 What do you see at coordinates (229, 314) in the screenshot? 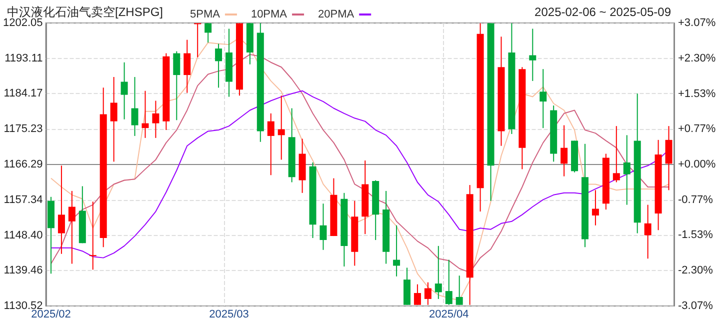
I see `x-tick-label: 2025/03` at bounding box center [229, 314].